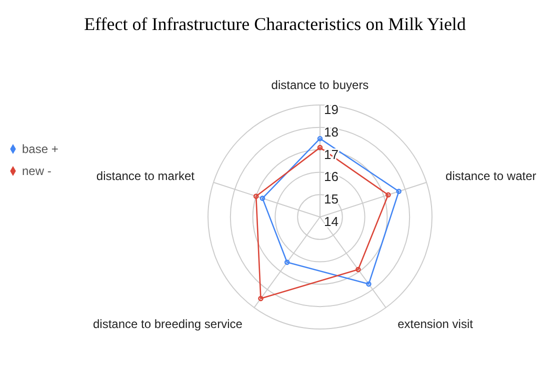 This screenshot has height=371, width=550. What do you see at coordinates (436, 323) in the screenshot?
I see `spoke-label: extension visit` at bounding box center [436, 323].